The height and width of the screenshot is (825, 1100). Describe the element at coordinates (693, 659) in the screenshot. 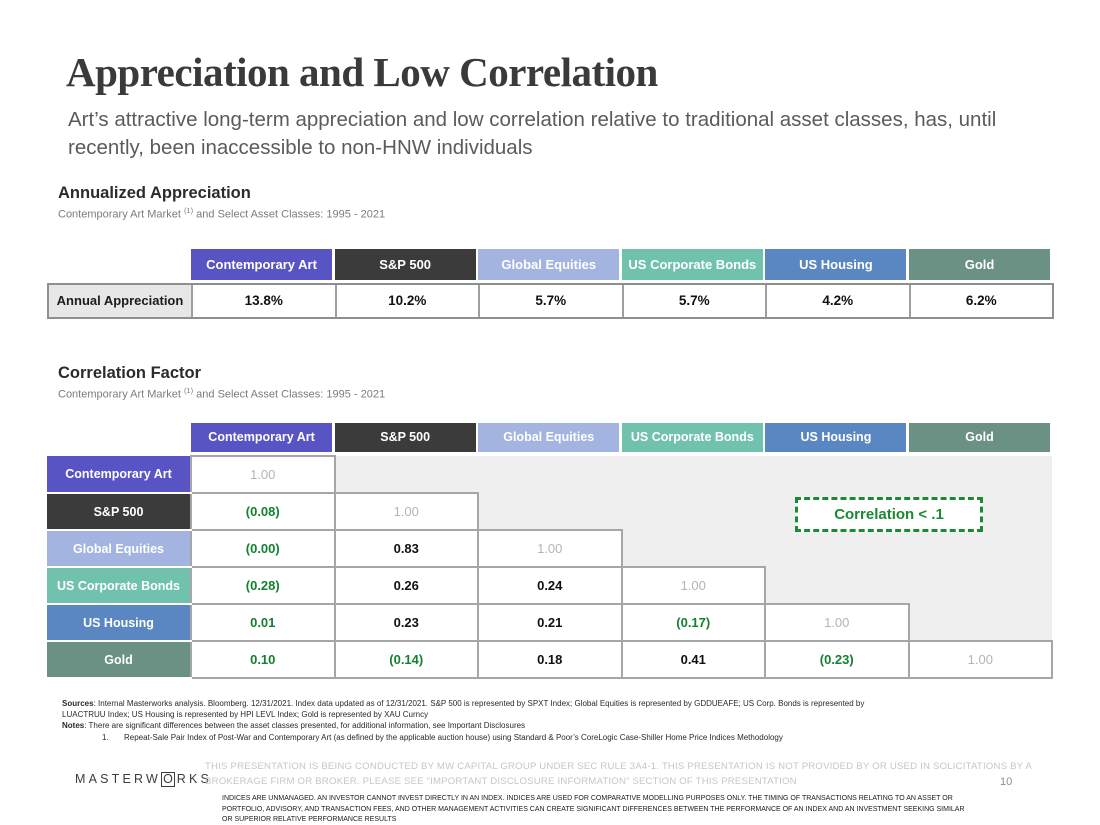

I see `matrix-value-cell: 0.41` at that location.